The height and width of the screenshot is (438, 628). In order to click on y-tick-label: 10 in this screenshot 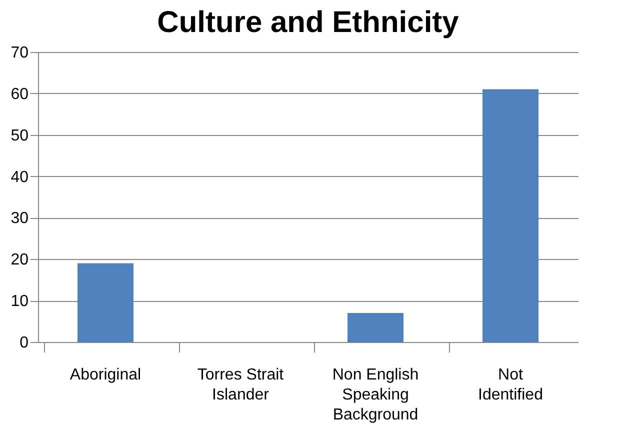, I will do `click(19, 301)`.